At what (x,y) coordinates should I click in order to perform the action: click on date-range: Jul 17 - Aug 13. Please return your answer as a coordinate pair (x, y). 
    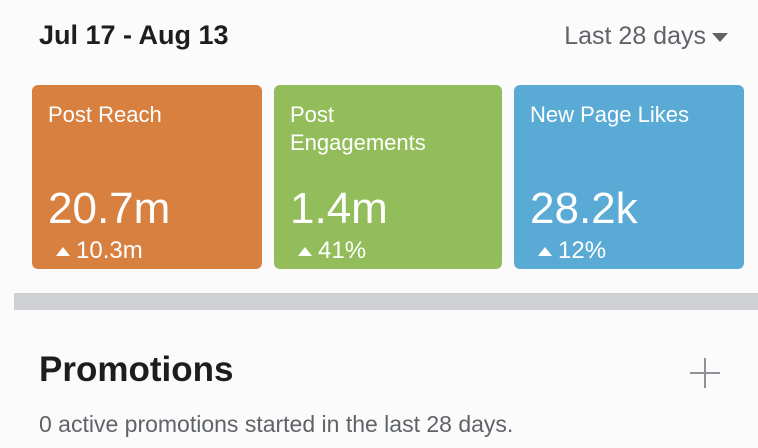
    Looking at the image, I should click on (134, 35).